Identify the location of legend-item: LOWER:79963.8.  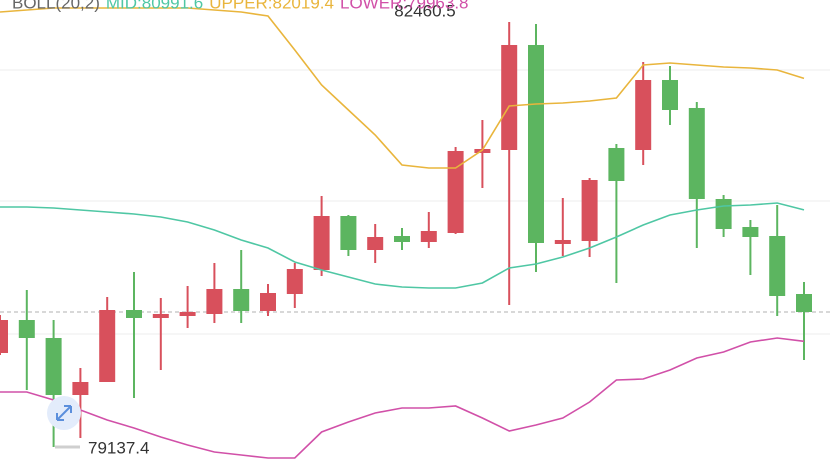
(404, 6).